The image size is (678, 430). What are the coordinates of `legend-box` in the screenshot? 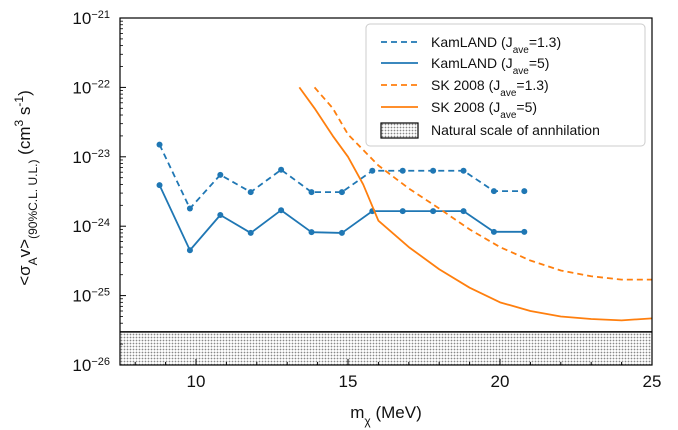 It's located at (505, 85).